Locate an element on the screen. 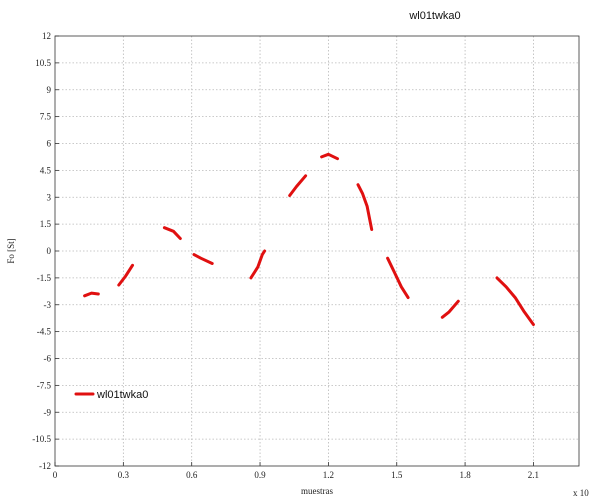  x-tick-label: 1.5 is located at coordinates (397, 475).